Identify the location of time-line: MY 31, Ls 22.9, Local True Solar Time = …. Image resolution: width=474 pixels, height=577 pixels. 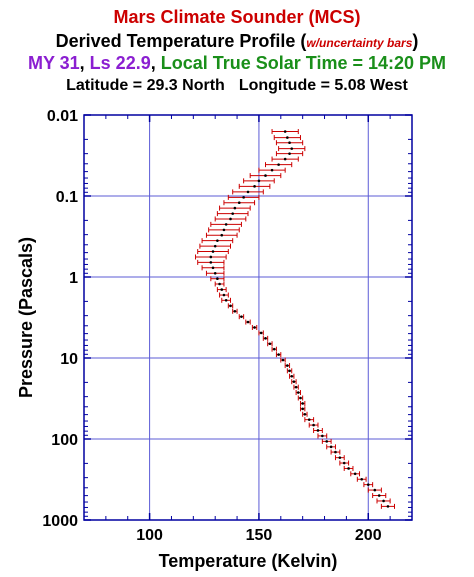
(237, 63).